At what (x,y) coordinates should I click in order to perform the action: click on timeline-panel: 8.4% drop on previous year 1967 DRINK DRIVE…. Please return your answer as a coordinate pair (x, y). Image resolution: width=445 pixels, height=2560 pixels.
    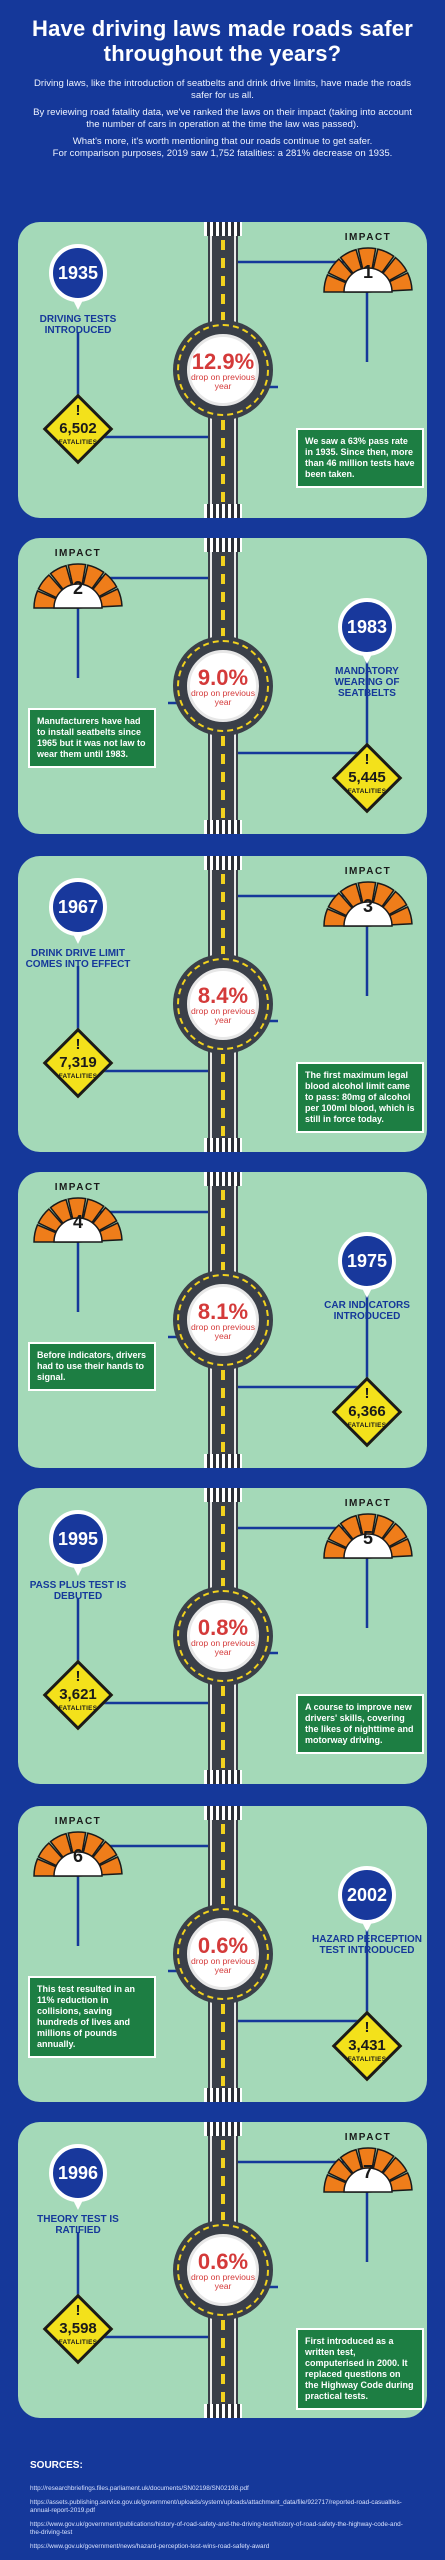
    Looking at the image, I should click on (222, 1004).